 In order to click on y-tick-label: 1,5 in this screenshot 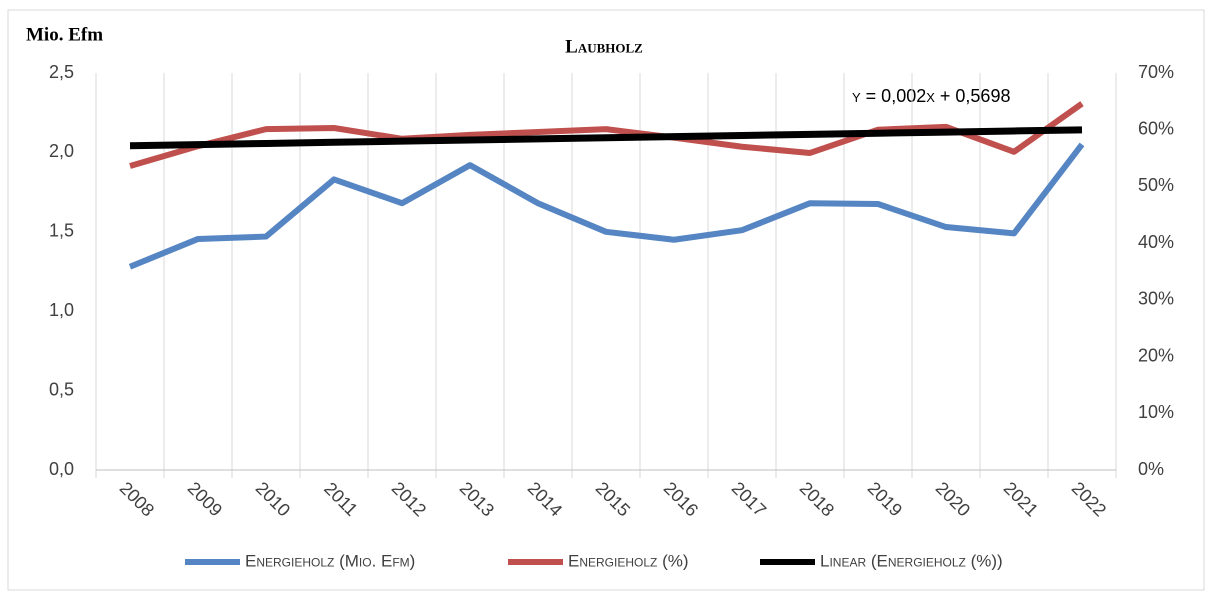, I will do `click(61, 231)`.